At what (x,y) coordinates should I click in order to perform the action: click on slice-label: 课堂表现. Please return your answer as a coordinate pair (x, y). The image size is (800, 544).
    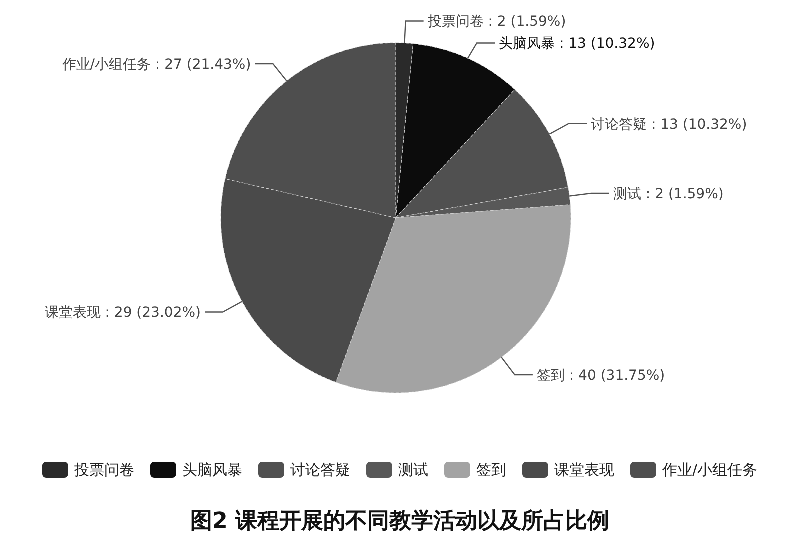
    Looking at the image, I should click on (72, 313).